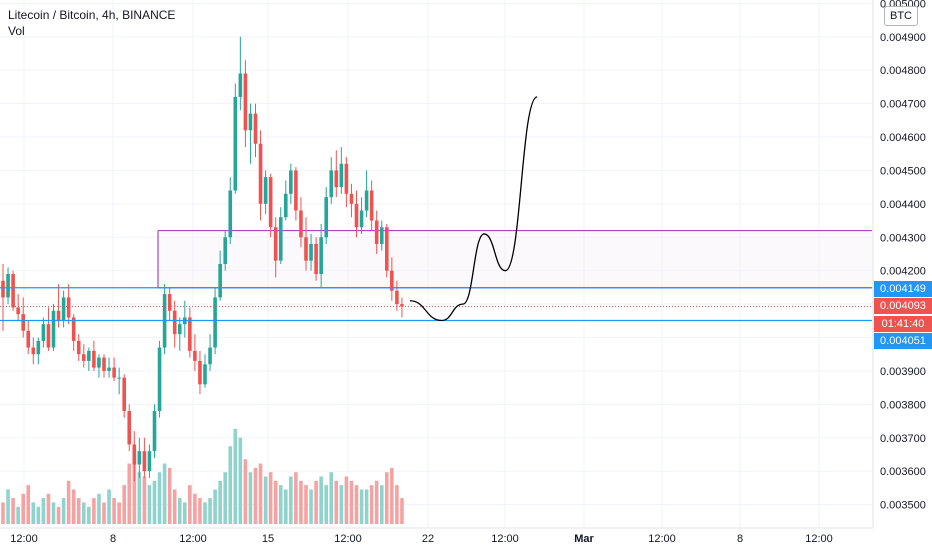 Image resolution: width=932 pixels, height=555 pixels. Describe the element at coordinates (903, 506) in the screenshot. I see `y-tick-label: 0.003500` at that location.